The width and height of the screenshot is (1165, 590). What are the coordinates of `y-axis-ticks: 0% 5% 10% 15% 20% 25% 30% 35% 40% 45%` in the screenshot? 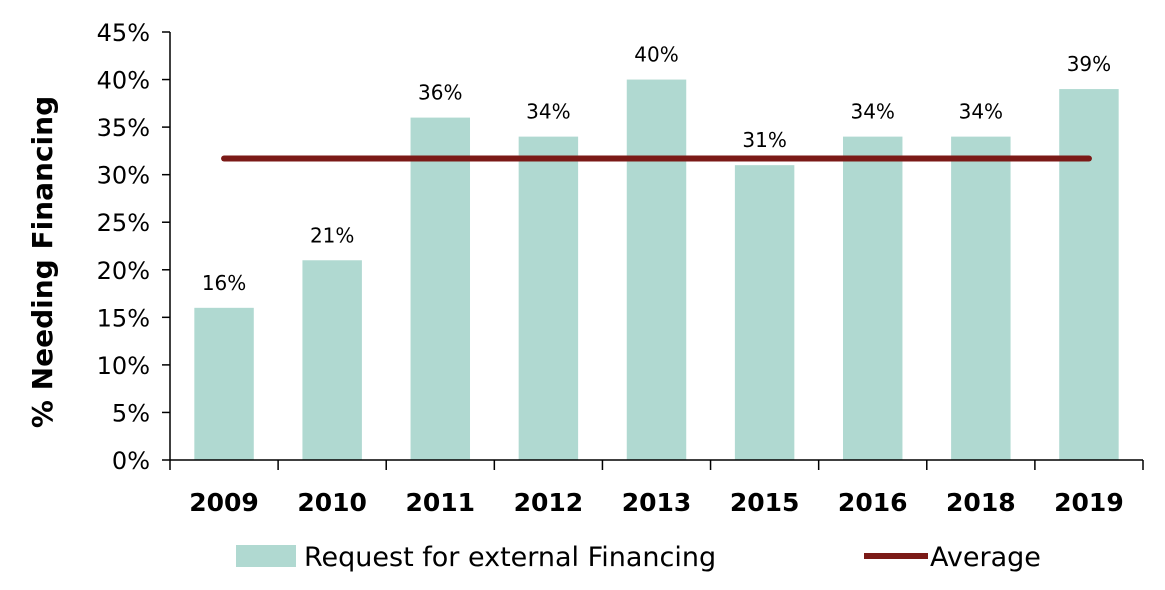 It's located at (133, 247).